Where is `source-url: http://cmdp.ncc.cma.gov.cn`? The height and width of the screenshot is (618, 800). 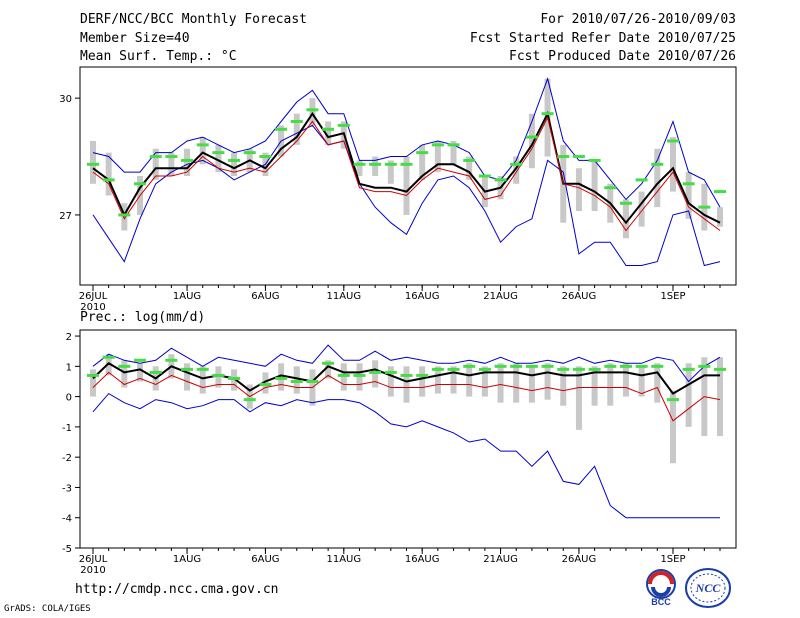
source-url: http://cmdp.ncc.cma.gov.cn is located at coordinates (177, 589).